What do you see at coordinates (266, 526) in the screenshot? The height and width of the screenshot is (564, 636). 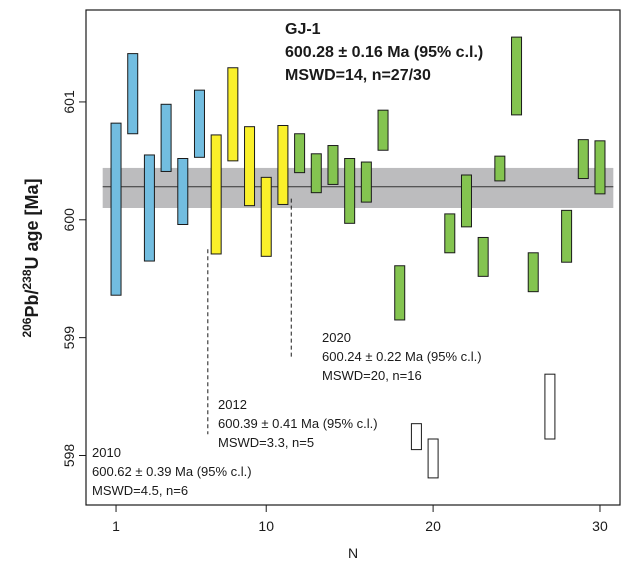 I see `x-tick-label-10: 10` at bounding box center [266, 526].